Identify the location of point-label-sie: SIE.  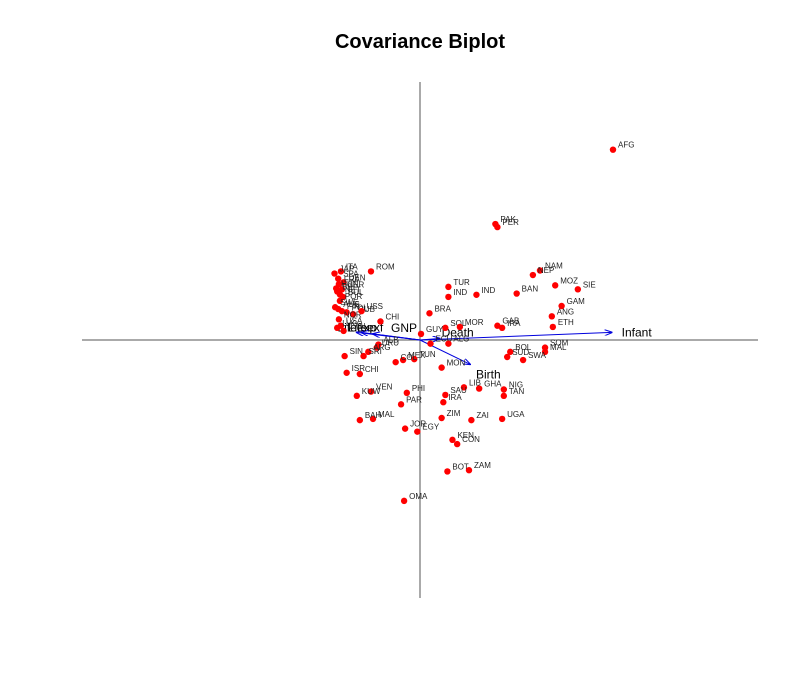
(589, 284).